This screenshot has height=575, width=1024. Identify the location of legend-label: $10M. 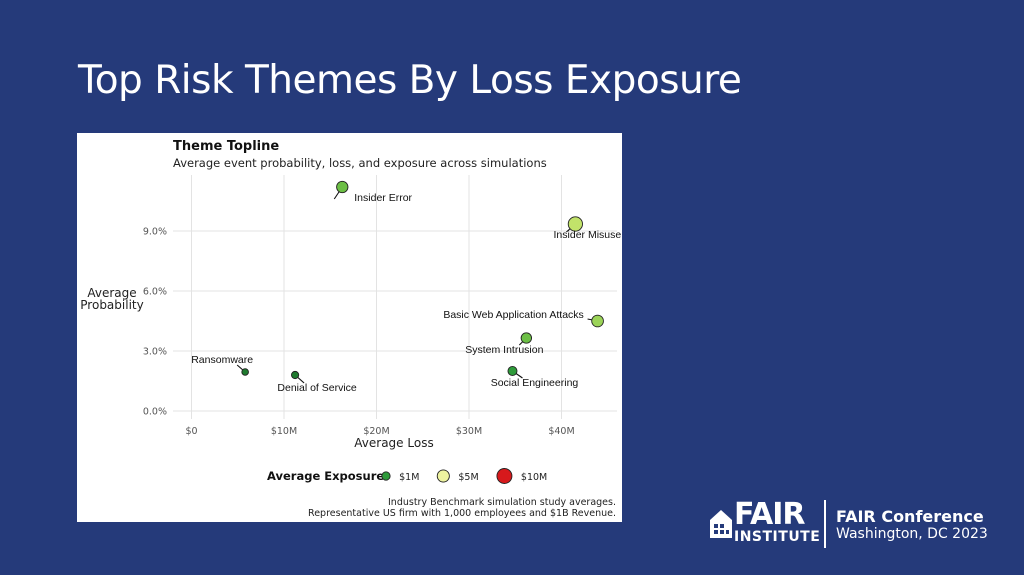
(534, 477).